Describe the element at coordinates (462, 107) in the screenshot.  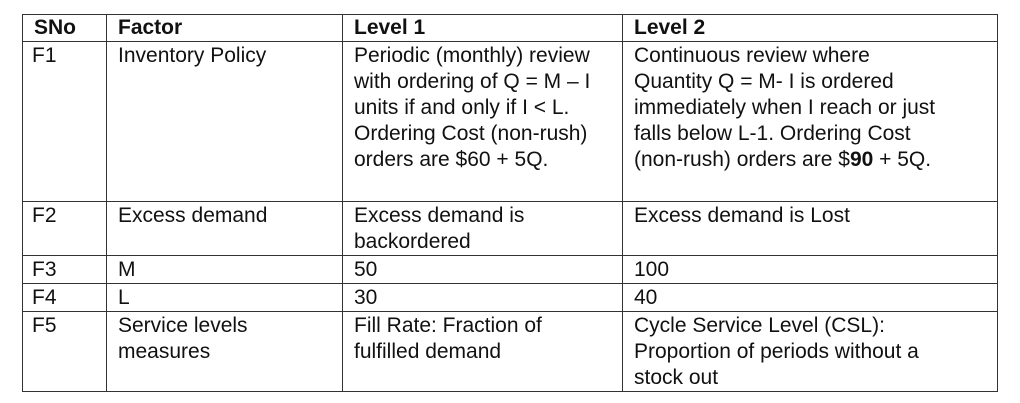
I see `cell-line: units if and only if I < L.` at that location.